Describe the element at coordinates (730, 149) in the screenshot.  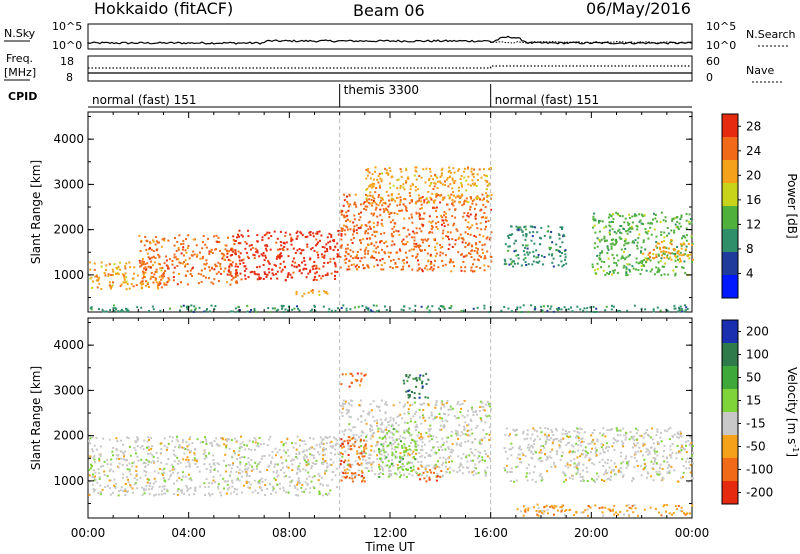
I see `colorbar-segment` at that location.